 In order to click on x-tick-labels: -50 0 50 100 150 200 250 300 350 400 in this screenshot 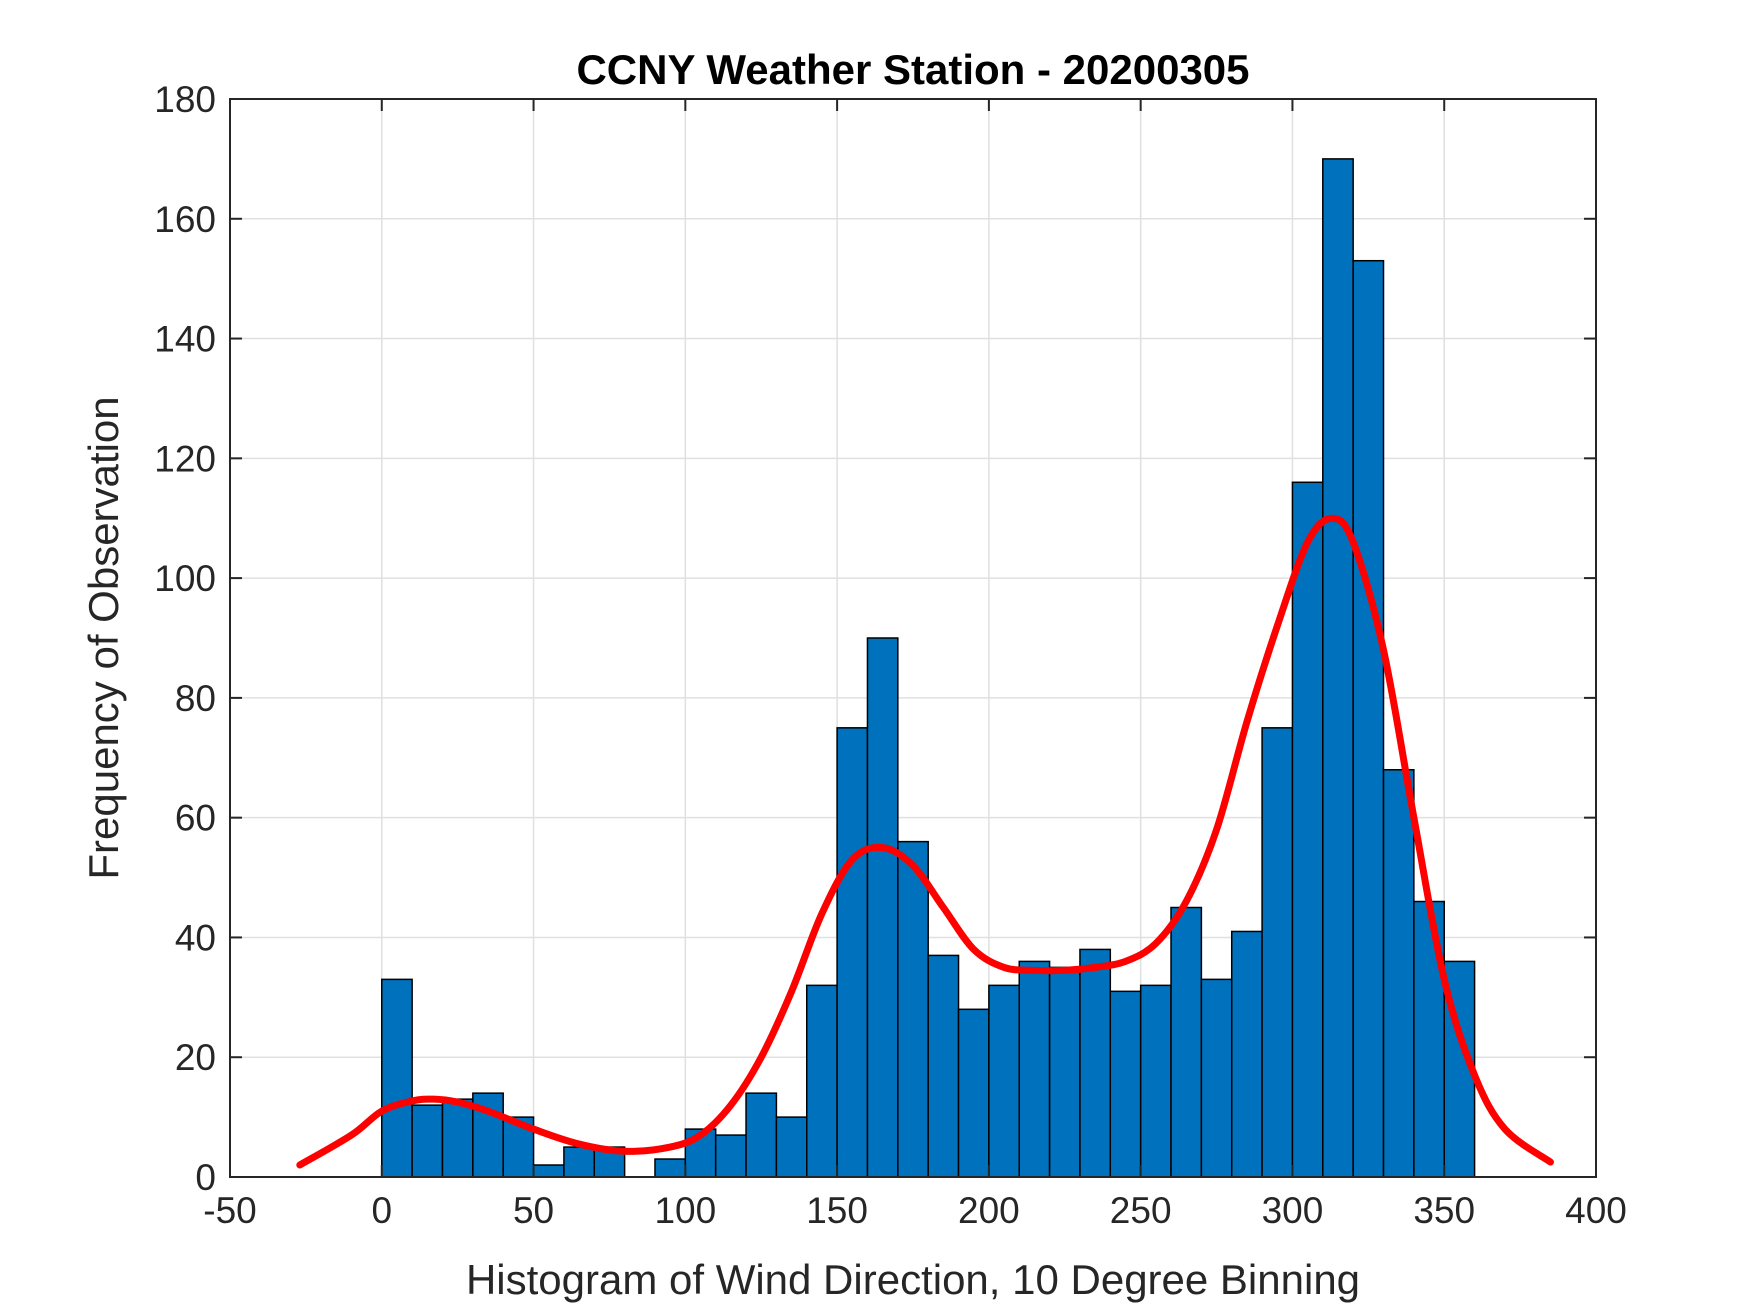, I will do `click(915, 1210)`.